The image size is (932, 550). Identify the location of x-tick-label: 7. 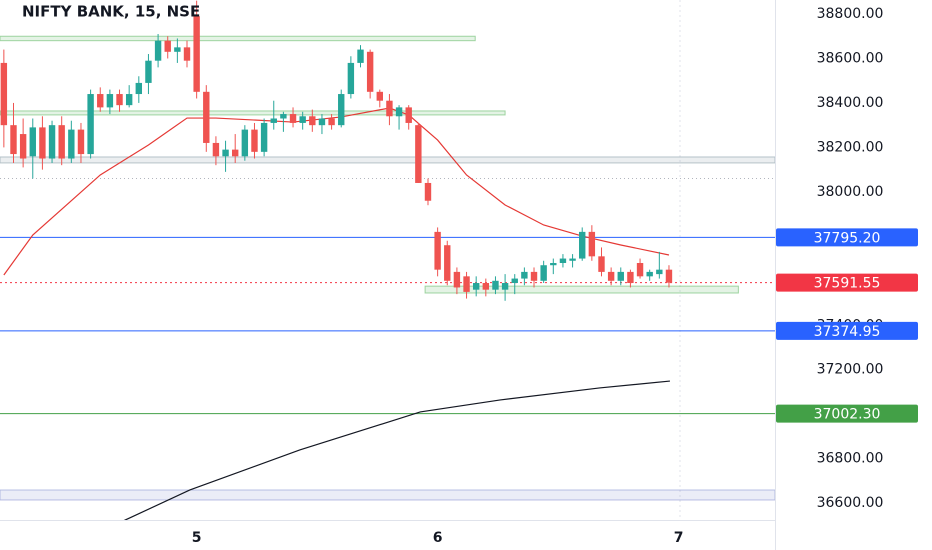
(679, 538).